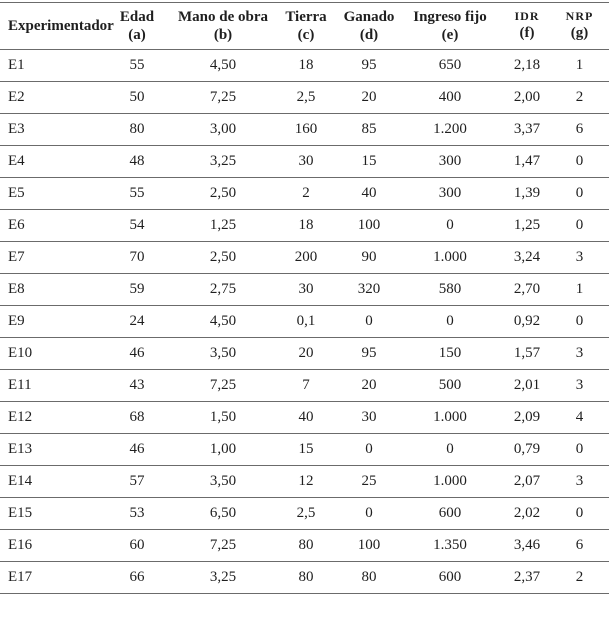 The height and width of the screenshot is (618, 609). Describe the element at coordinates (369, 417) in the screenshot. I see `ganado-cell: 30` at that location.